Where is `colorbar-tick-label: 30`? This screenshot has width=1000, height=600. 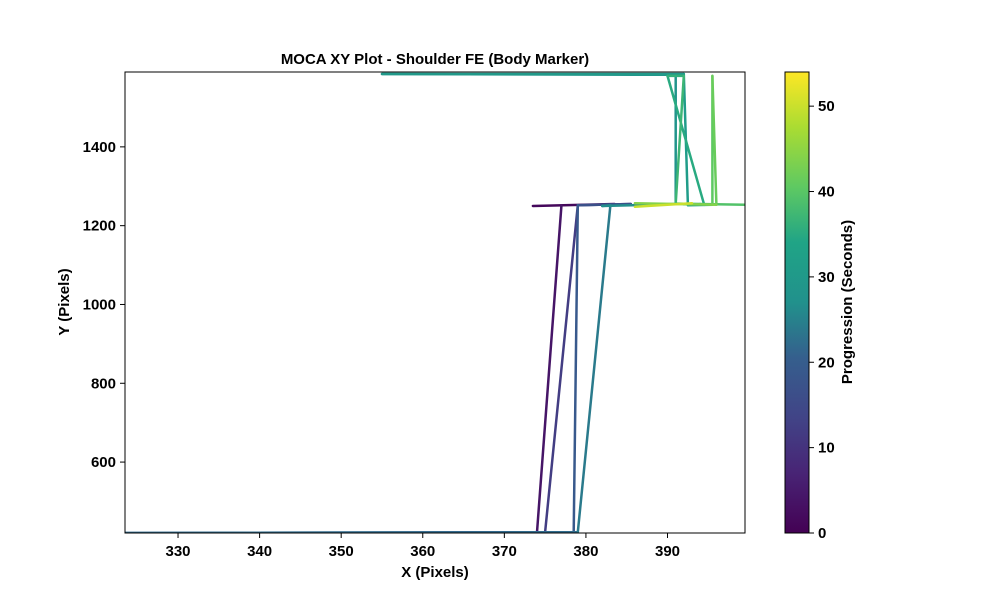 colorbar-tick-label: 30 is located at coordinates (826, 277).